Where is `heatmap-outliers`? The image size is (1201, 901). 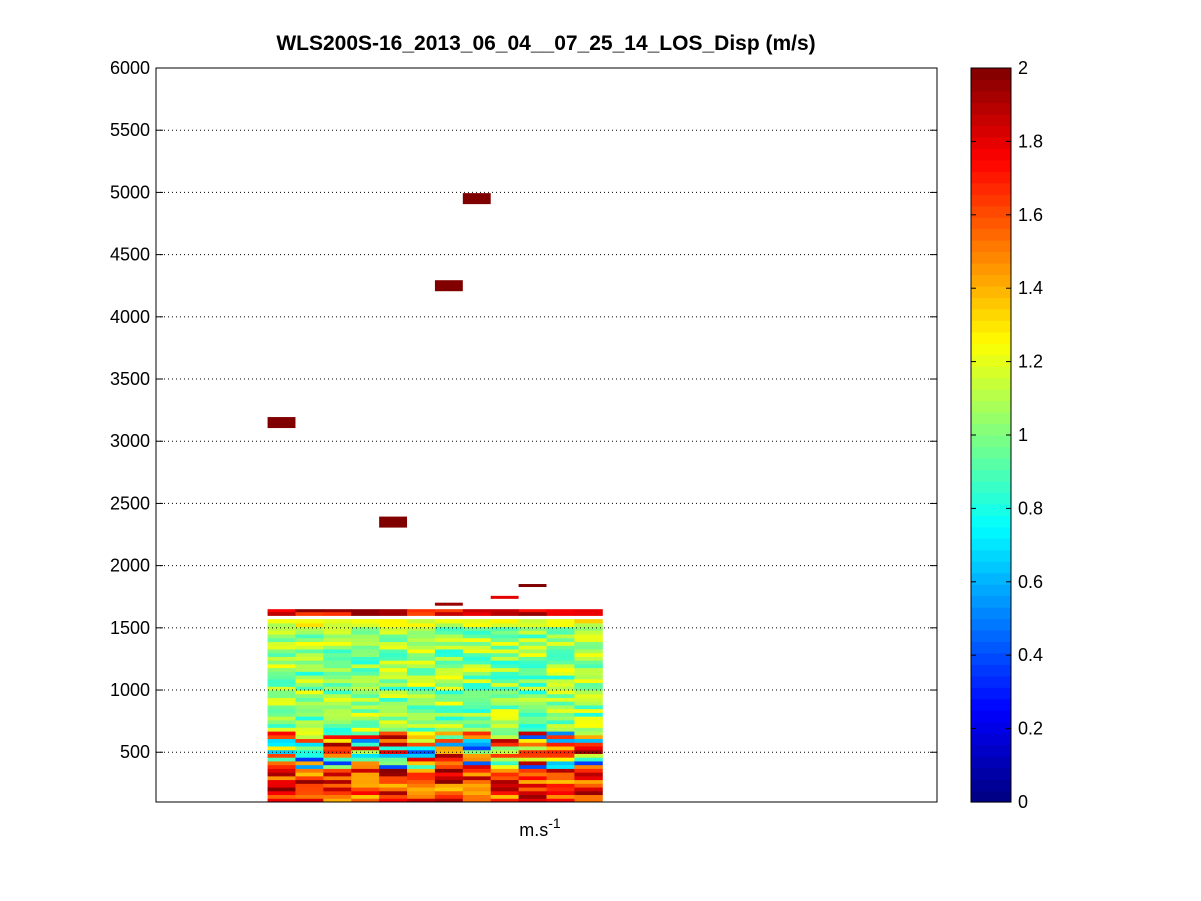
heatmap-outliers is located at coordinates (407, 399).